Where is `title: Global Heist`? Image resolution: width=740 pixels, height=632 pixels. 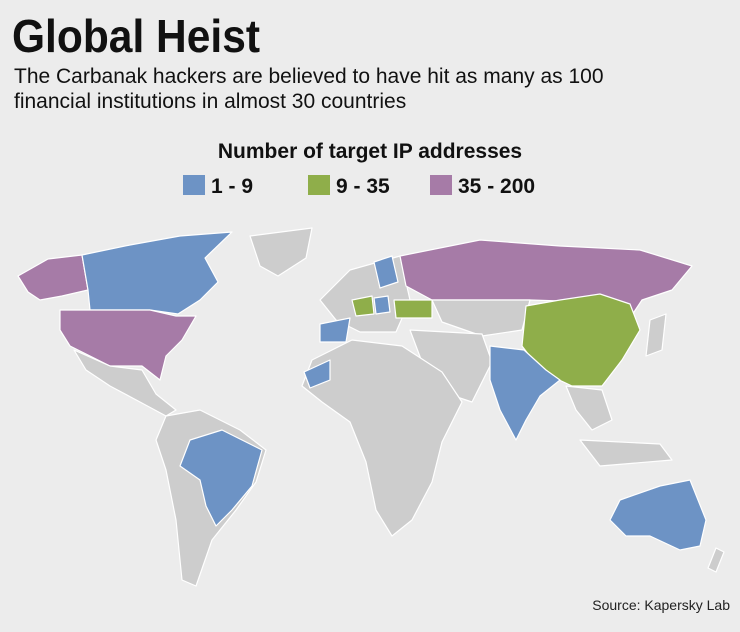 title: Global Heist is located at coordinates (136, 36).